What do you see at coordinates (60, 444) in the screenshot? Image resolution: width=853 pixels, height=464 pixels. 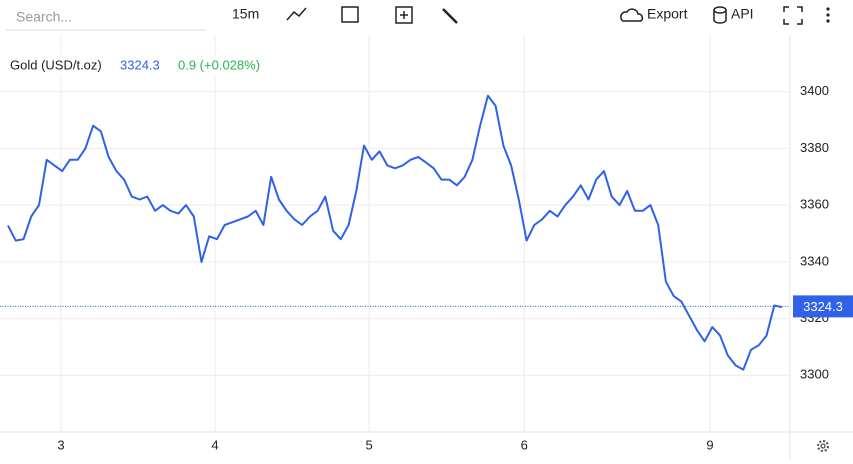 I see `x-tick-label: 3` at bounding box center [60, 444].